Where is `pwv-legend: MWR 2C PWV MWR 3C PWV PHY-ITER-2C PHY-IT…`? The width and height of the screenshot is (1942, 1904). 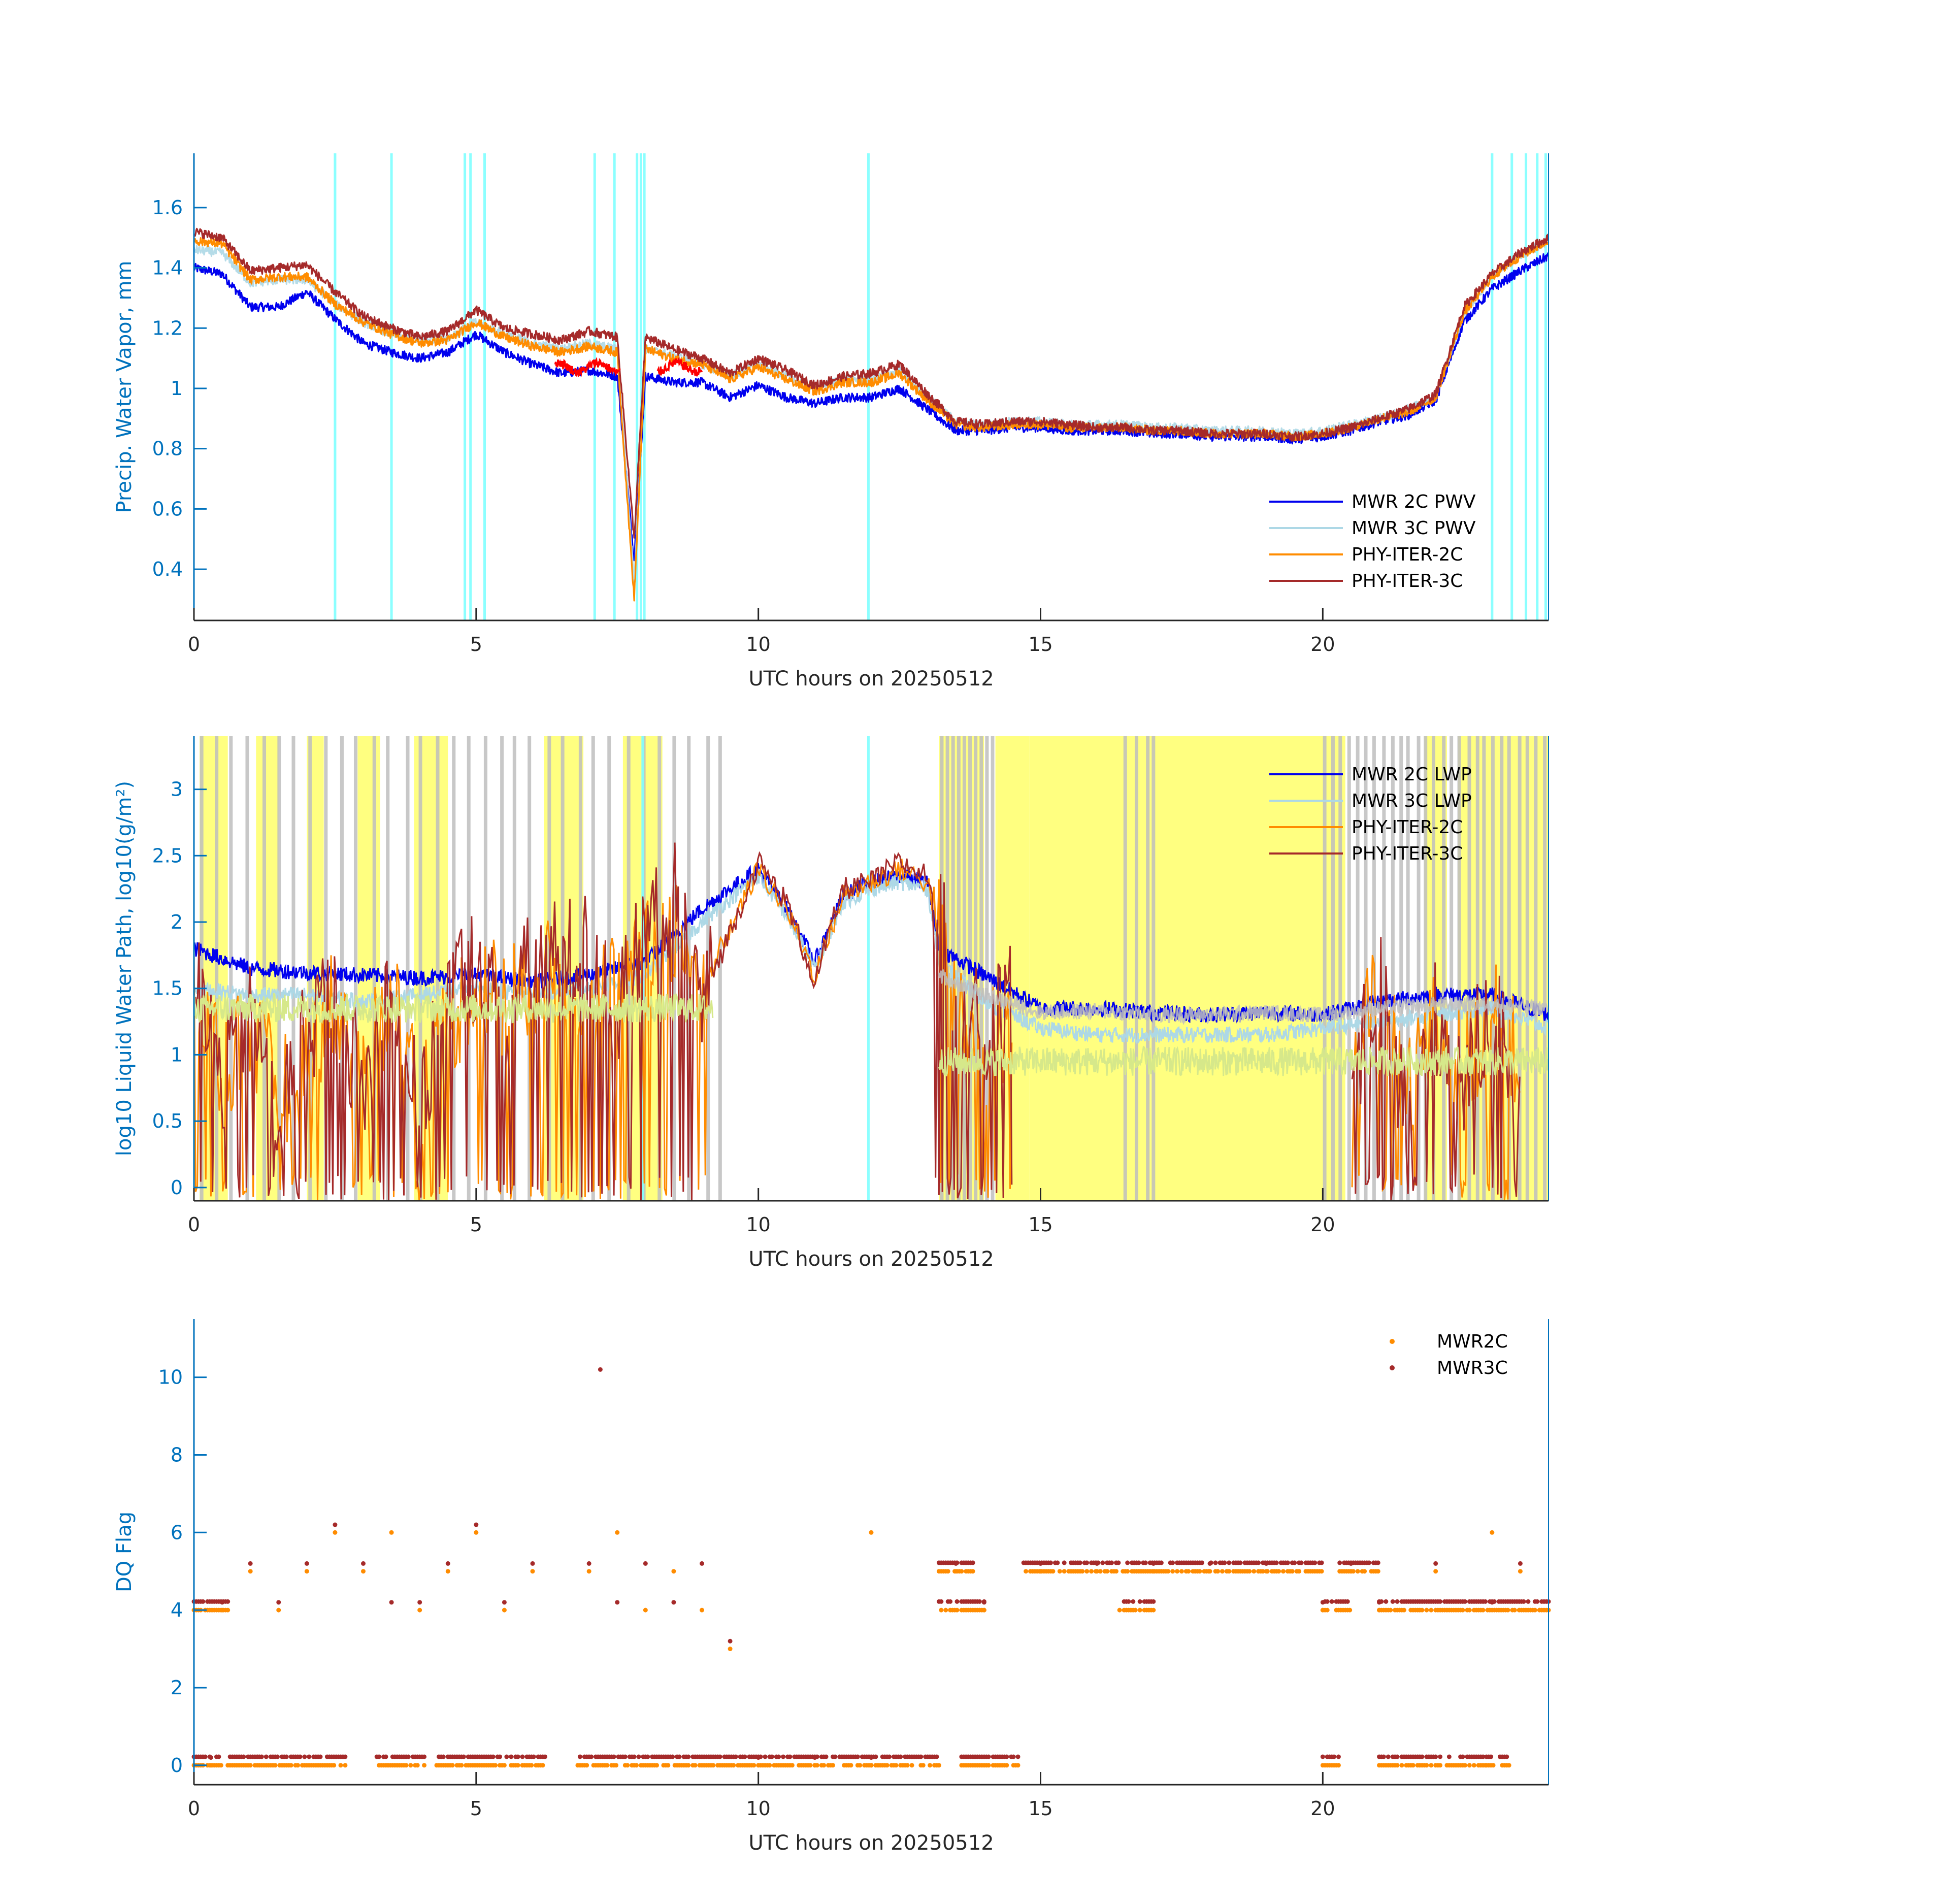 pwv-legend: MWR 2C PWV MWR 3C PWV PHY-ITER-2C PHY-IT… is located at coordinates (1372, 541).